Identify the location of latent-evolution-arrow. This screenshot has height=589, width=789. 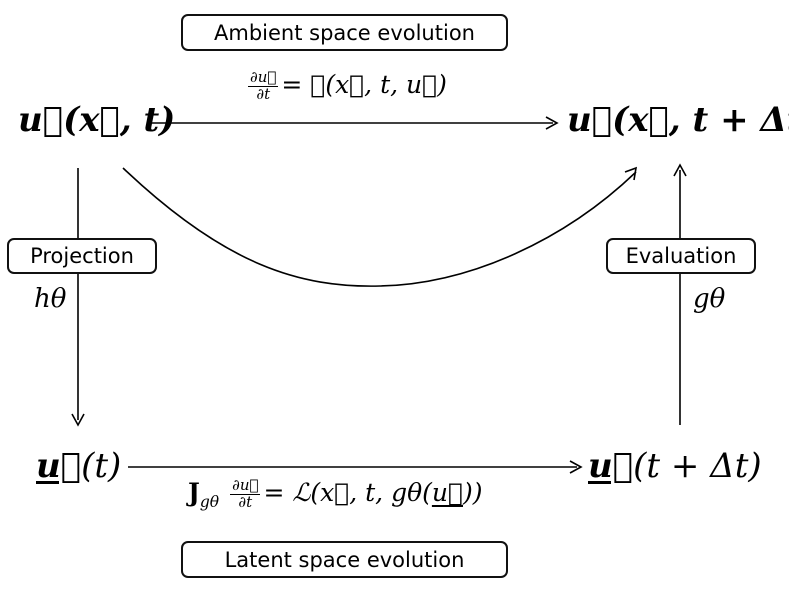
(355, 467).